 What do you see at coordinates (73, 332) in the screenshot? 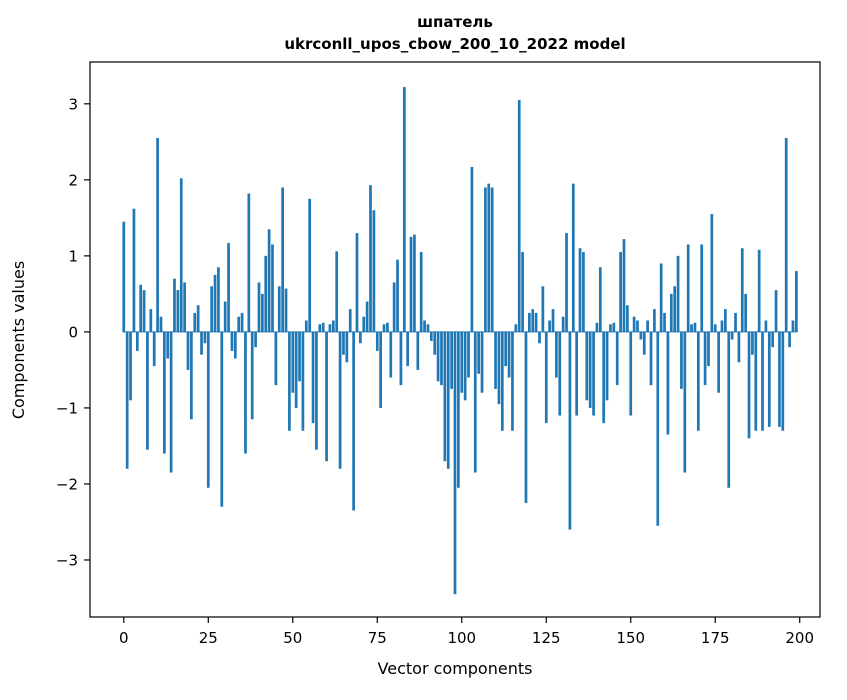
I see `y-tick-label: 0` at bounding box center [73, 332].